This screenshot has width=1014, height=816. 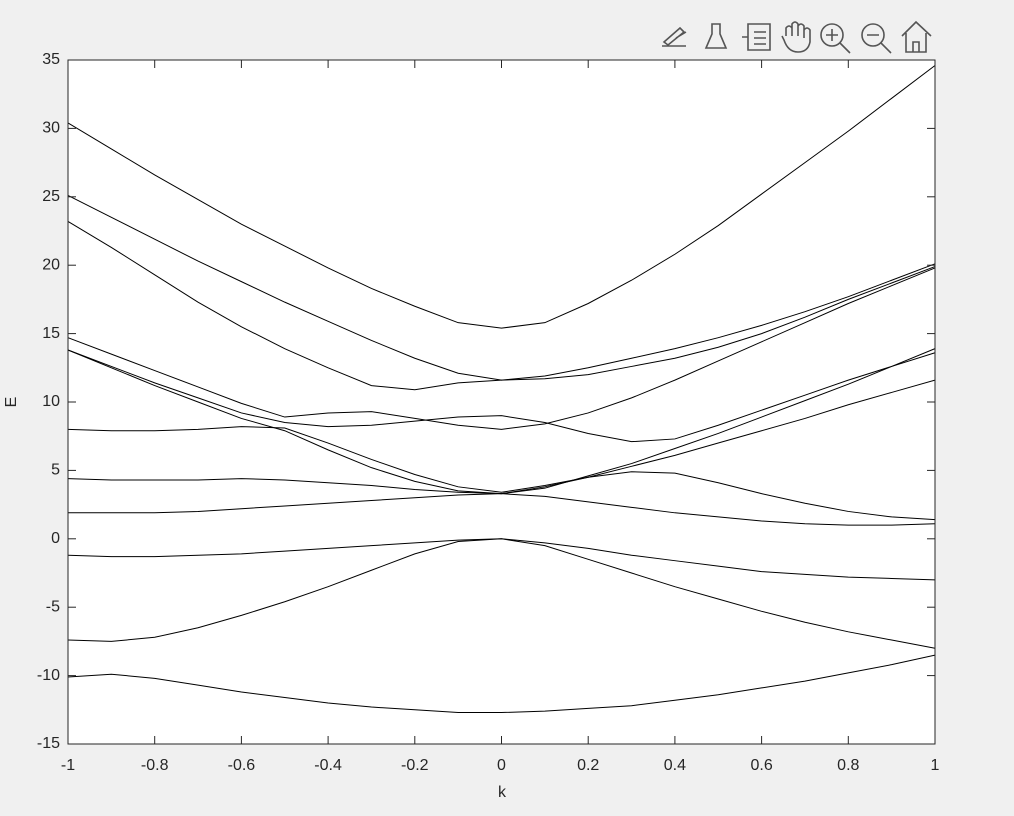 What do you see at coordinates (756, 37) in the screenshot?
I see `legend-tool` at bounding box center [756, 37].